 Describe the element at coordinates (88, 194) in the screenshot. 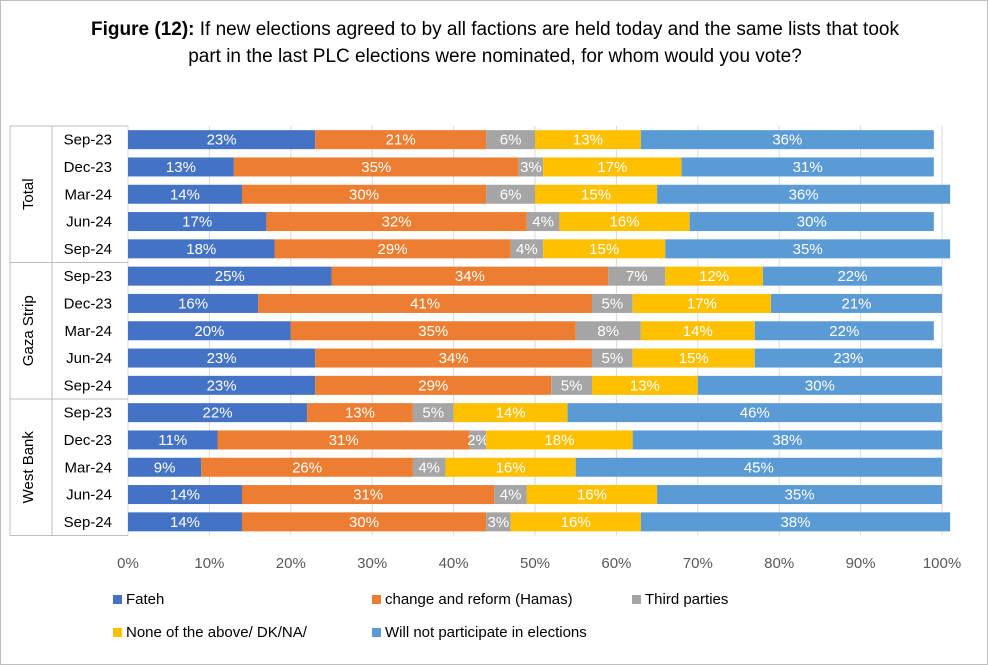

I see `category-label: Mar-24` at that location.